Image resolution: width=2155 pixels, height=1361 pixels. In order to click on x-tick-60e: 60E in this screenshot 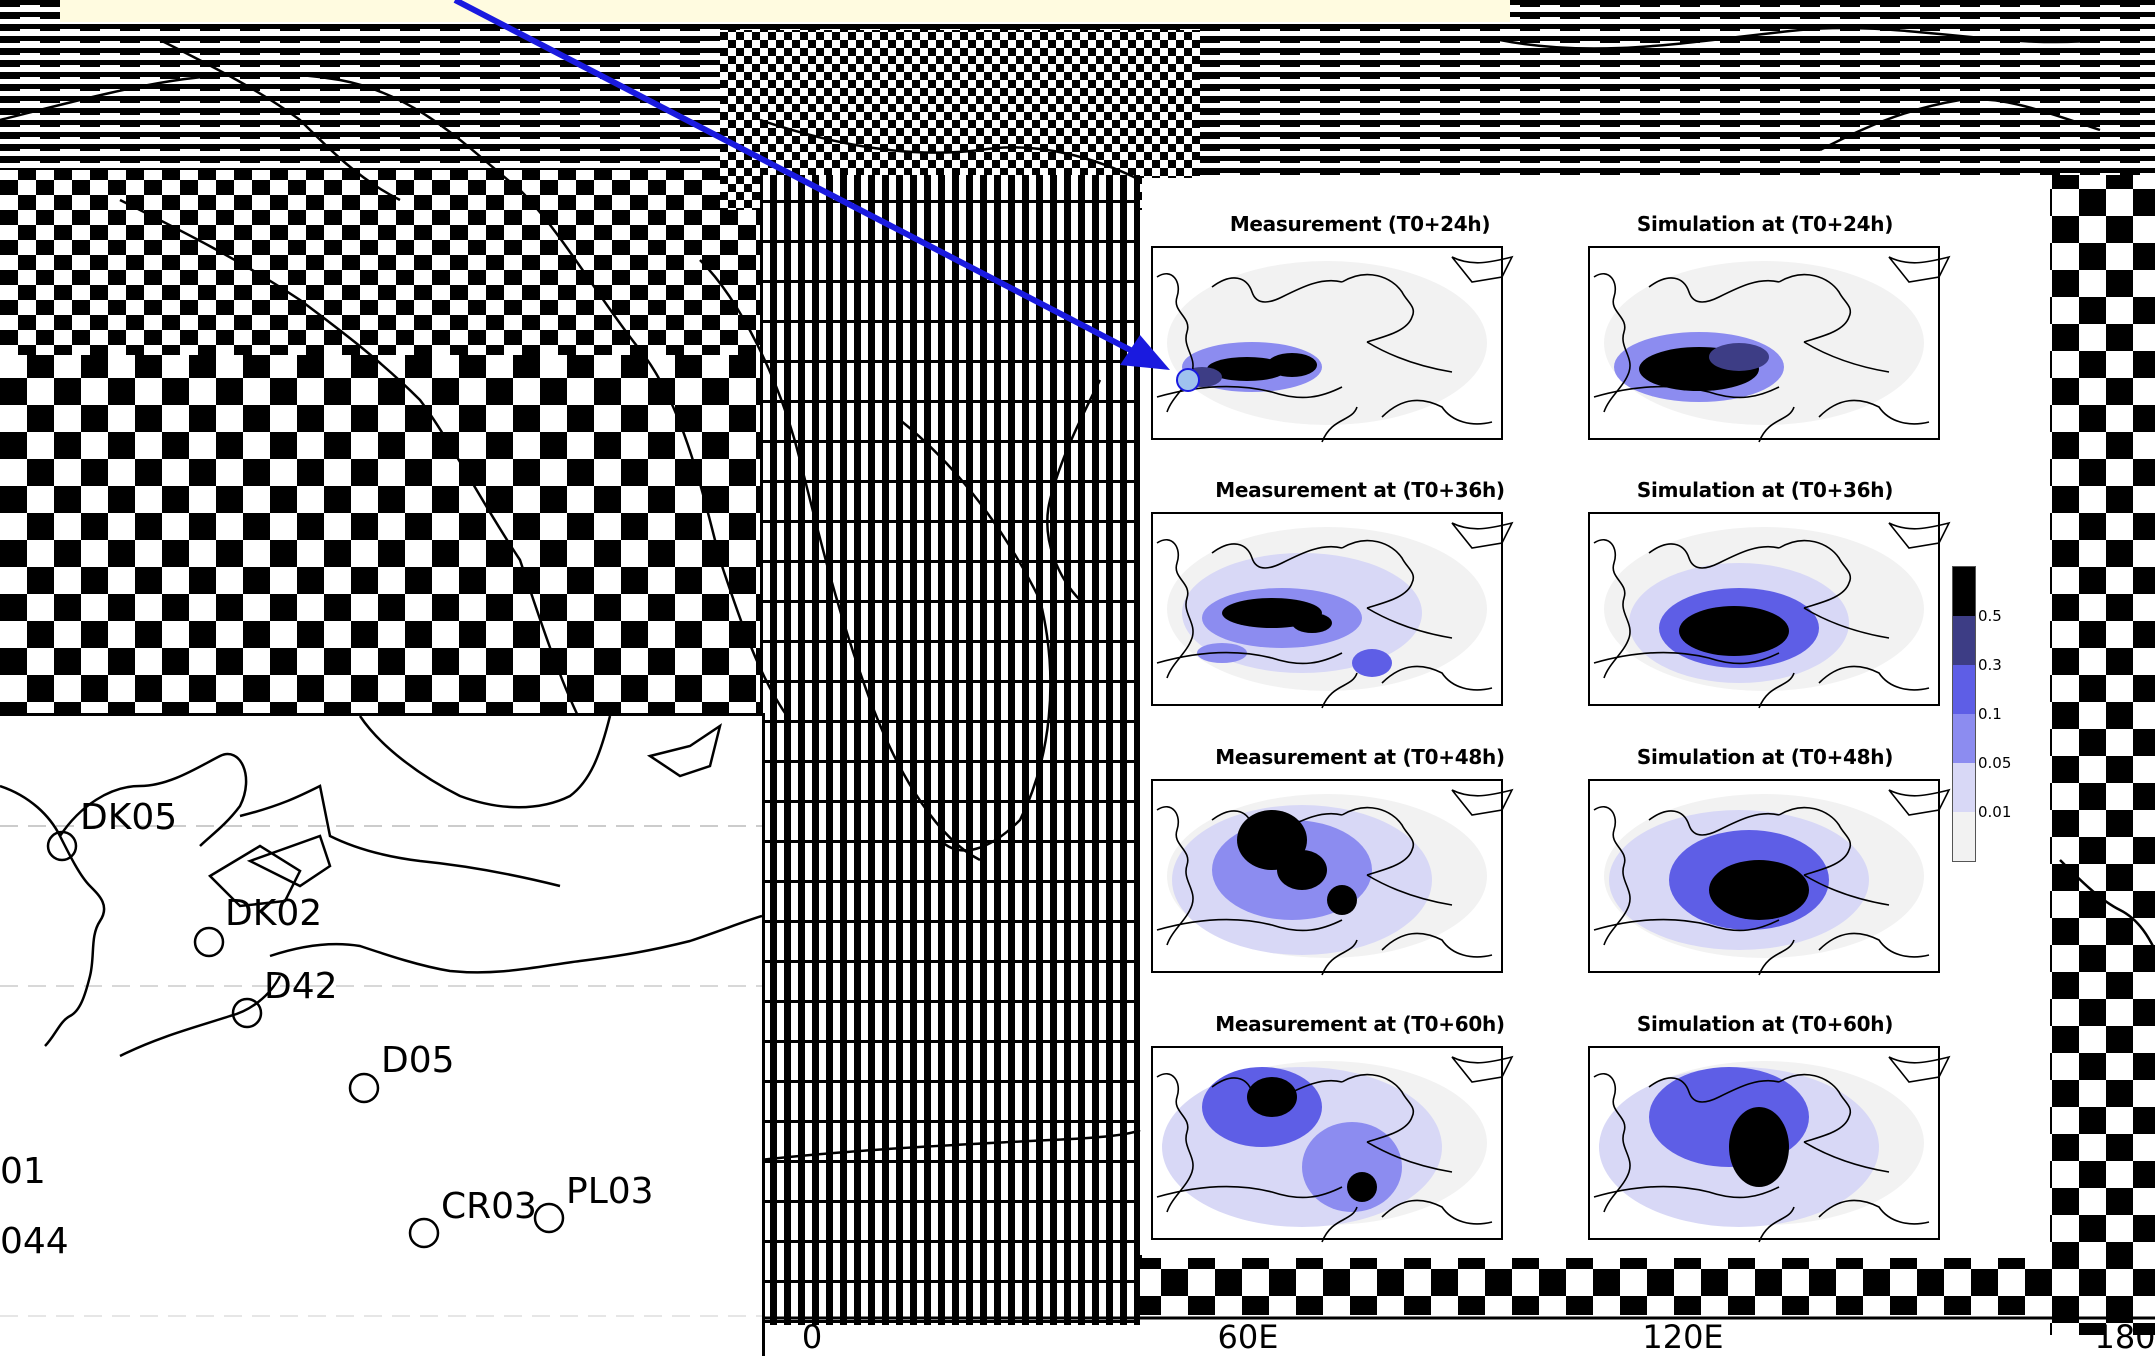, I will do `click(1248, 1337)`.